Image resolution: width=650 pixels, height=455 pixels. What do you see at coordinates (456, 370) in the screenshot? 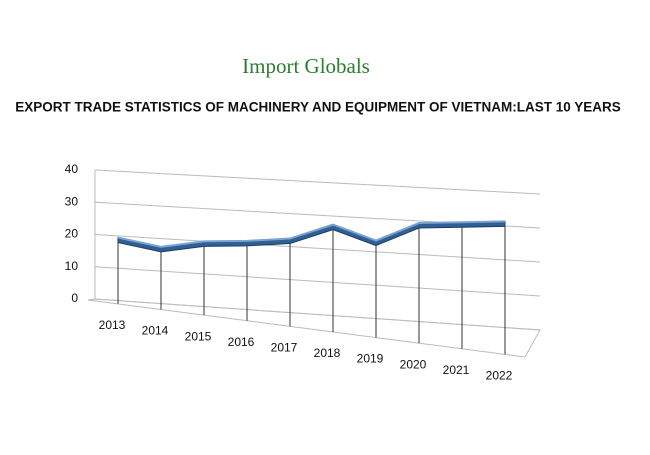
I see `x-tick-label: 2021` at bounding box center [456, 370].